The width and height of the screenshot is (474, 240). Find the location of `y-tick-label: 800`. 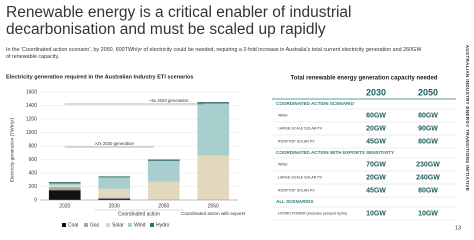

y-tick-label: 800 is located at coordinates (33, 146).